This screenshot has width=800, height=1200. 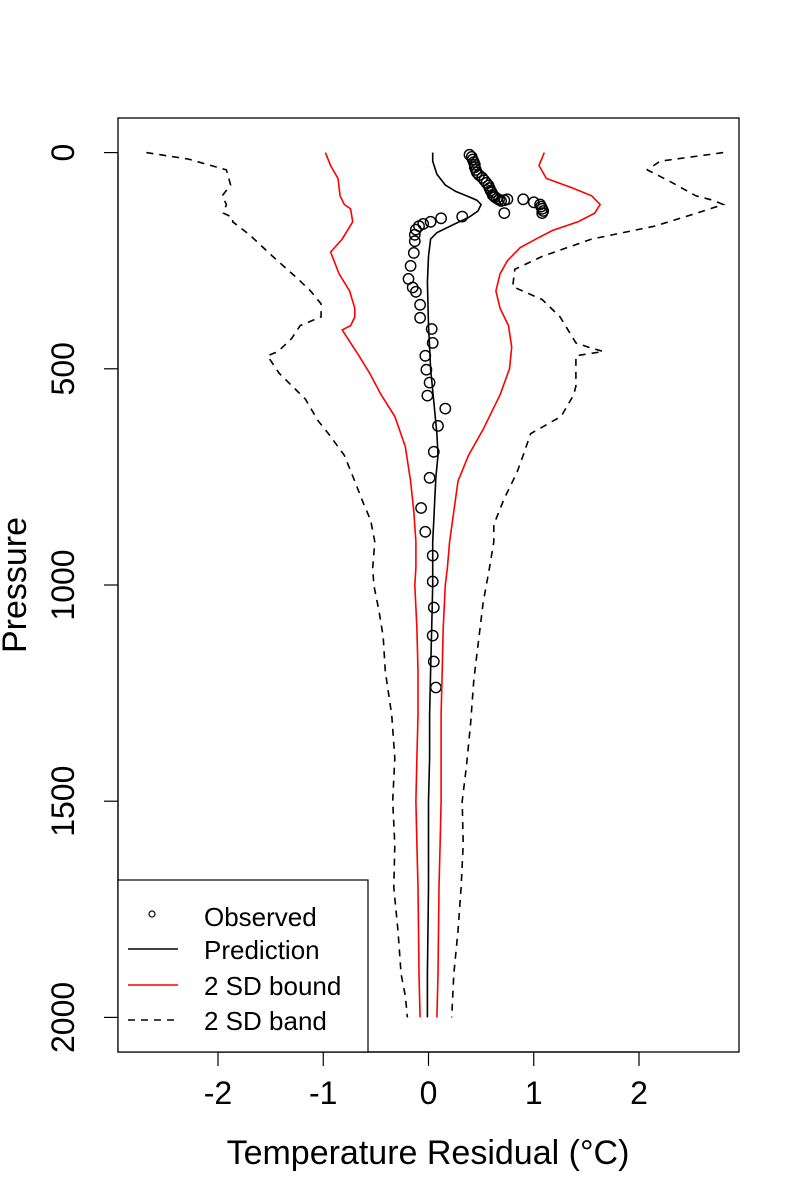 What do you see at coordinates (639, 1093) in the screenshot?
I see `x-tick-label: 2` at bounding box center [639, 1093].